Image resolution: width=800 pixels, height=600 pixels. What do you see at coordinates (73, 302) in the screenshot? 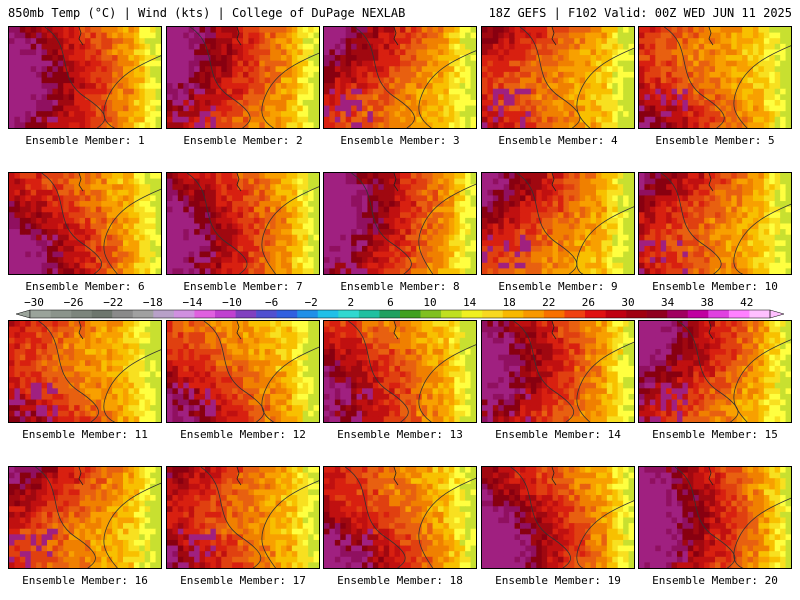
I see `colorbar-tick-label: −26` at bounding box center [73, 302].